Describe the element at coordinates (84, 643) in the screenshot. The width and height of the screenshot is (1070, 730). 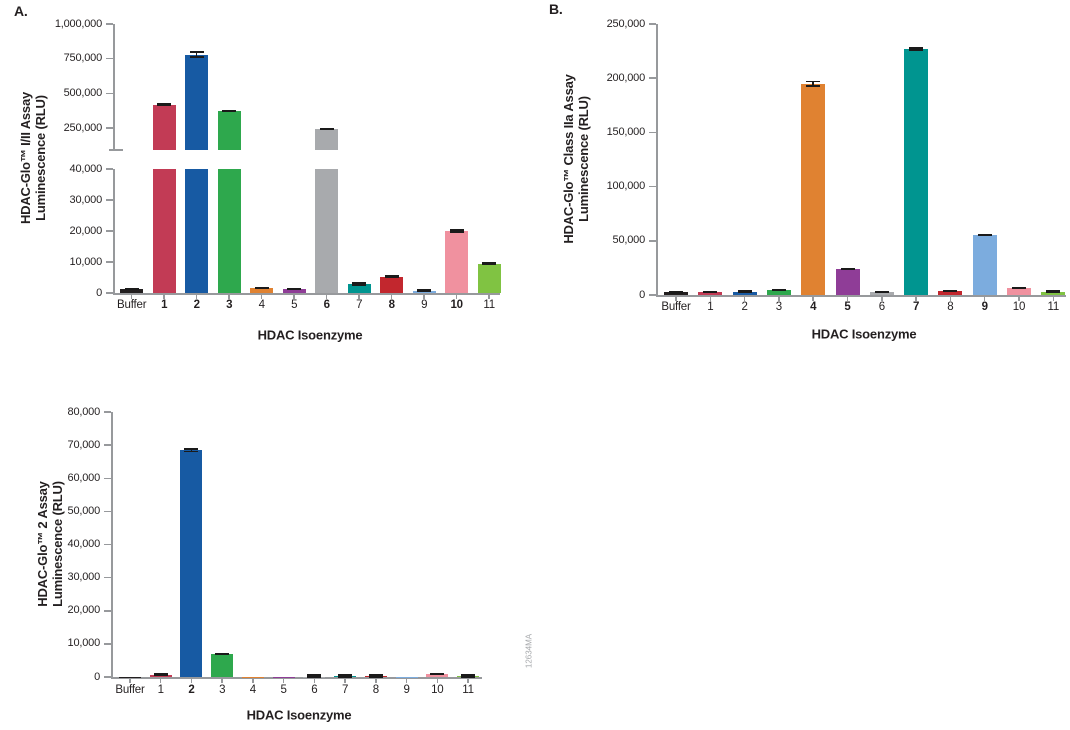
I see `y-tick-label: 10,000` at that location.